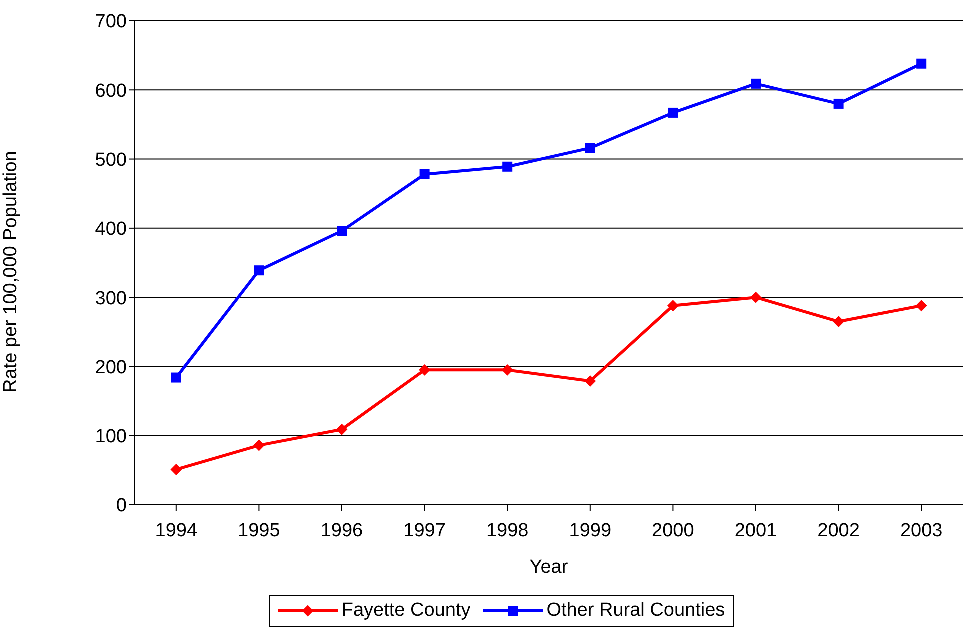 The width and height of the screenshot is (965, 637). I want to click on legend-label: Fayette County, so click(405, 611).